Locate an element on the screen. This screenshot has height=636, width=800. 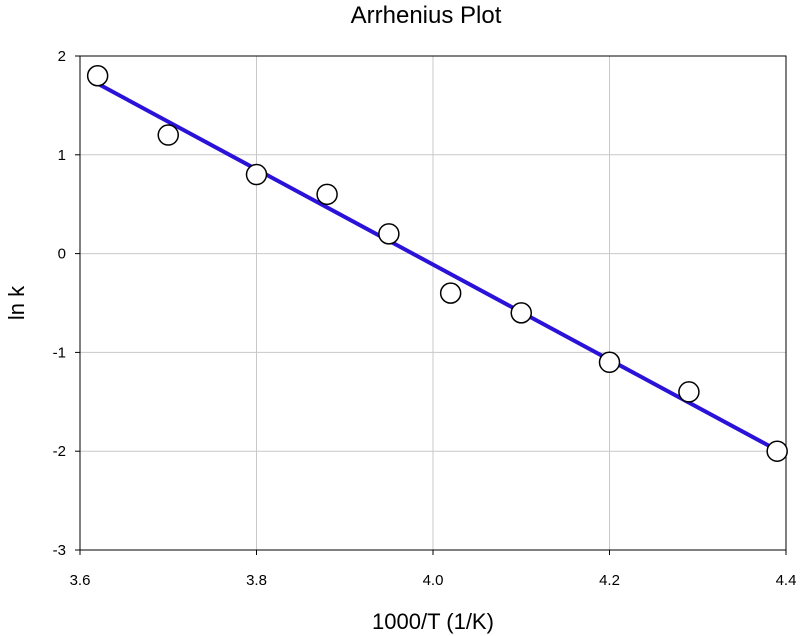
y-tick-label: 1 is located at coordinates (62, 155).